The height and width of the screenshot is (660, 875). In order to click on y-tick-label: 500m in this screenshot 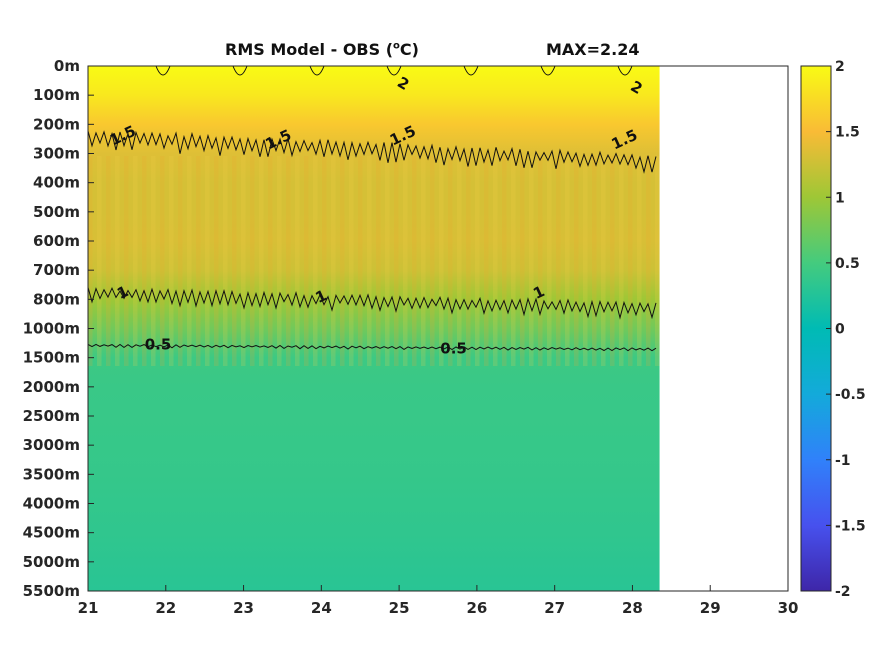, I will do `click(56, 212)`.